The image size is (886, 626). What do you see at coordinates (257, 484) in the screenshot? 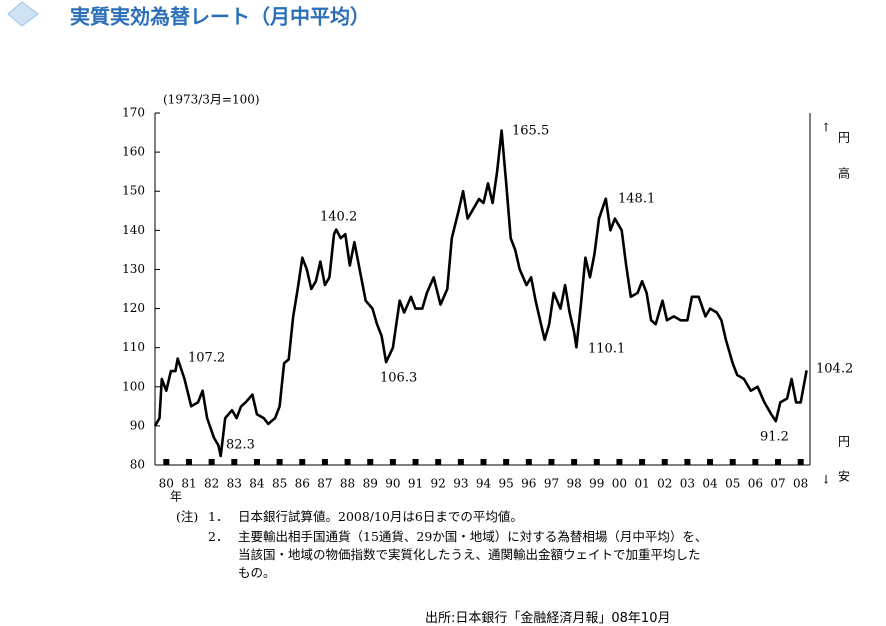
I see `x-tick-label: 84` at bounding box center [257, 484].